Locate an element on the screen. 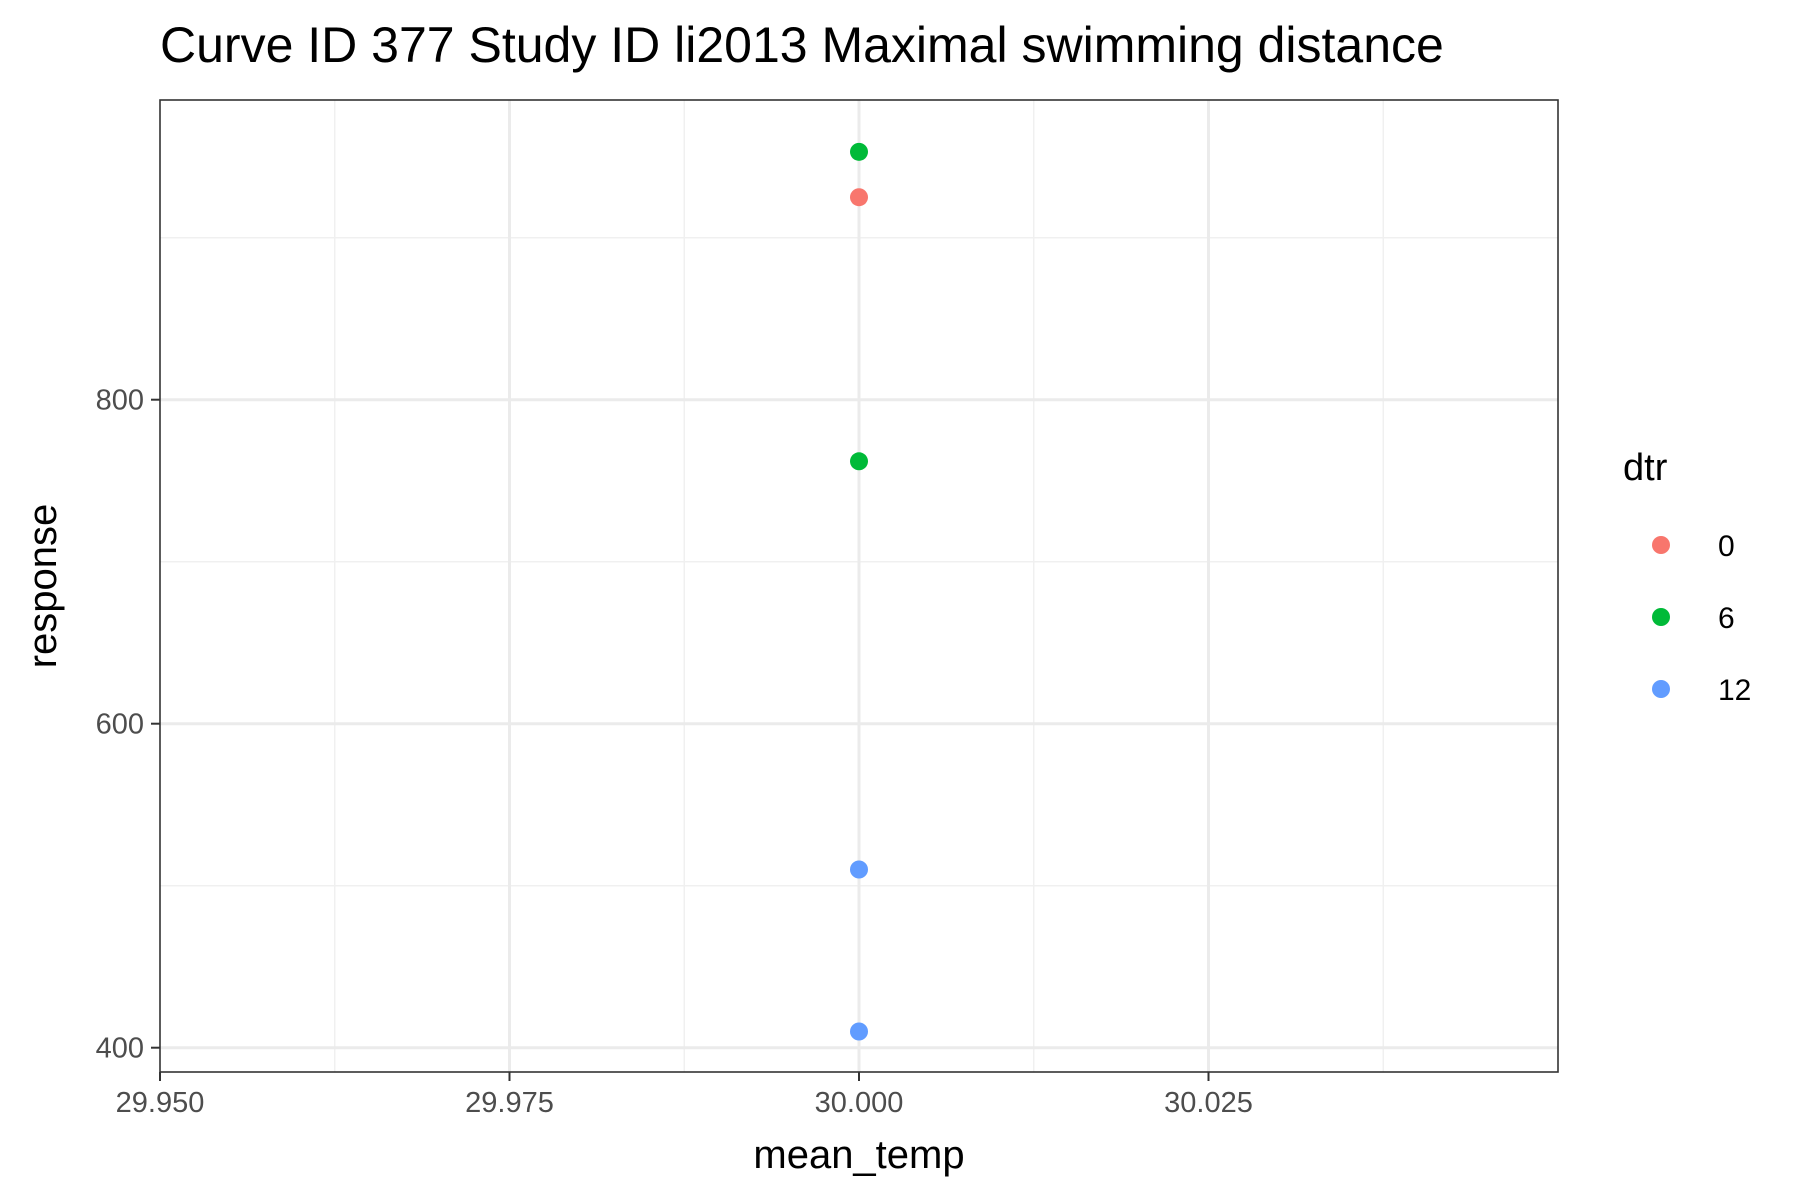 The width and height of the screenshot is (1800, 1200). y-tick-label: 800 is located at coordinates (120, 401).